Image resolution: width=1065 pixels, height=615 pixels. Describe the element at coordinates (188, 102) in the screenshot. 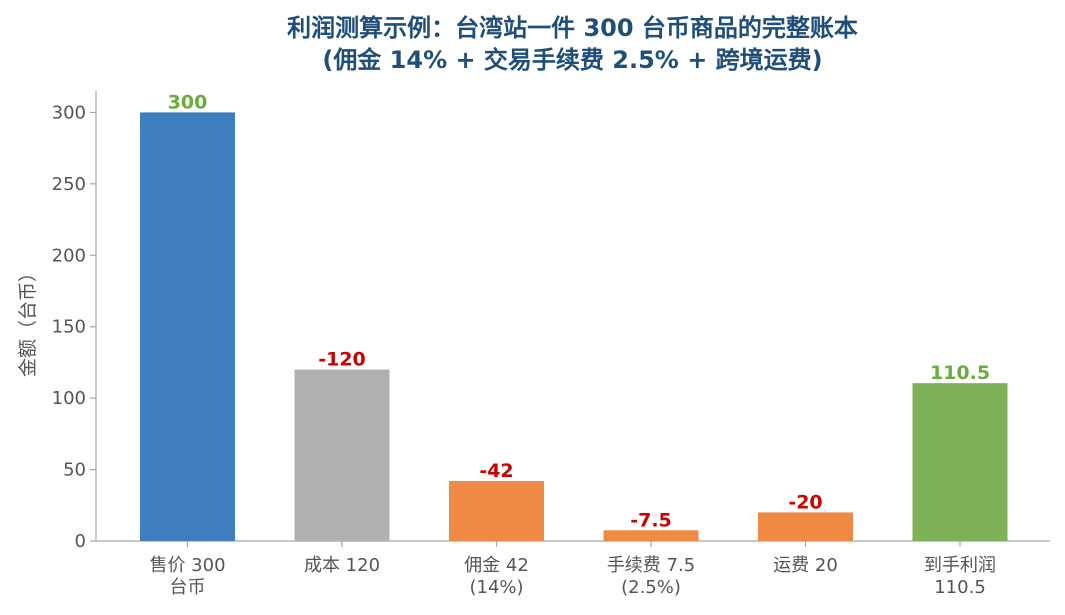

I see `data-label-0: 300` at that location.